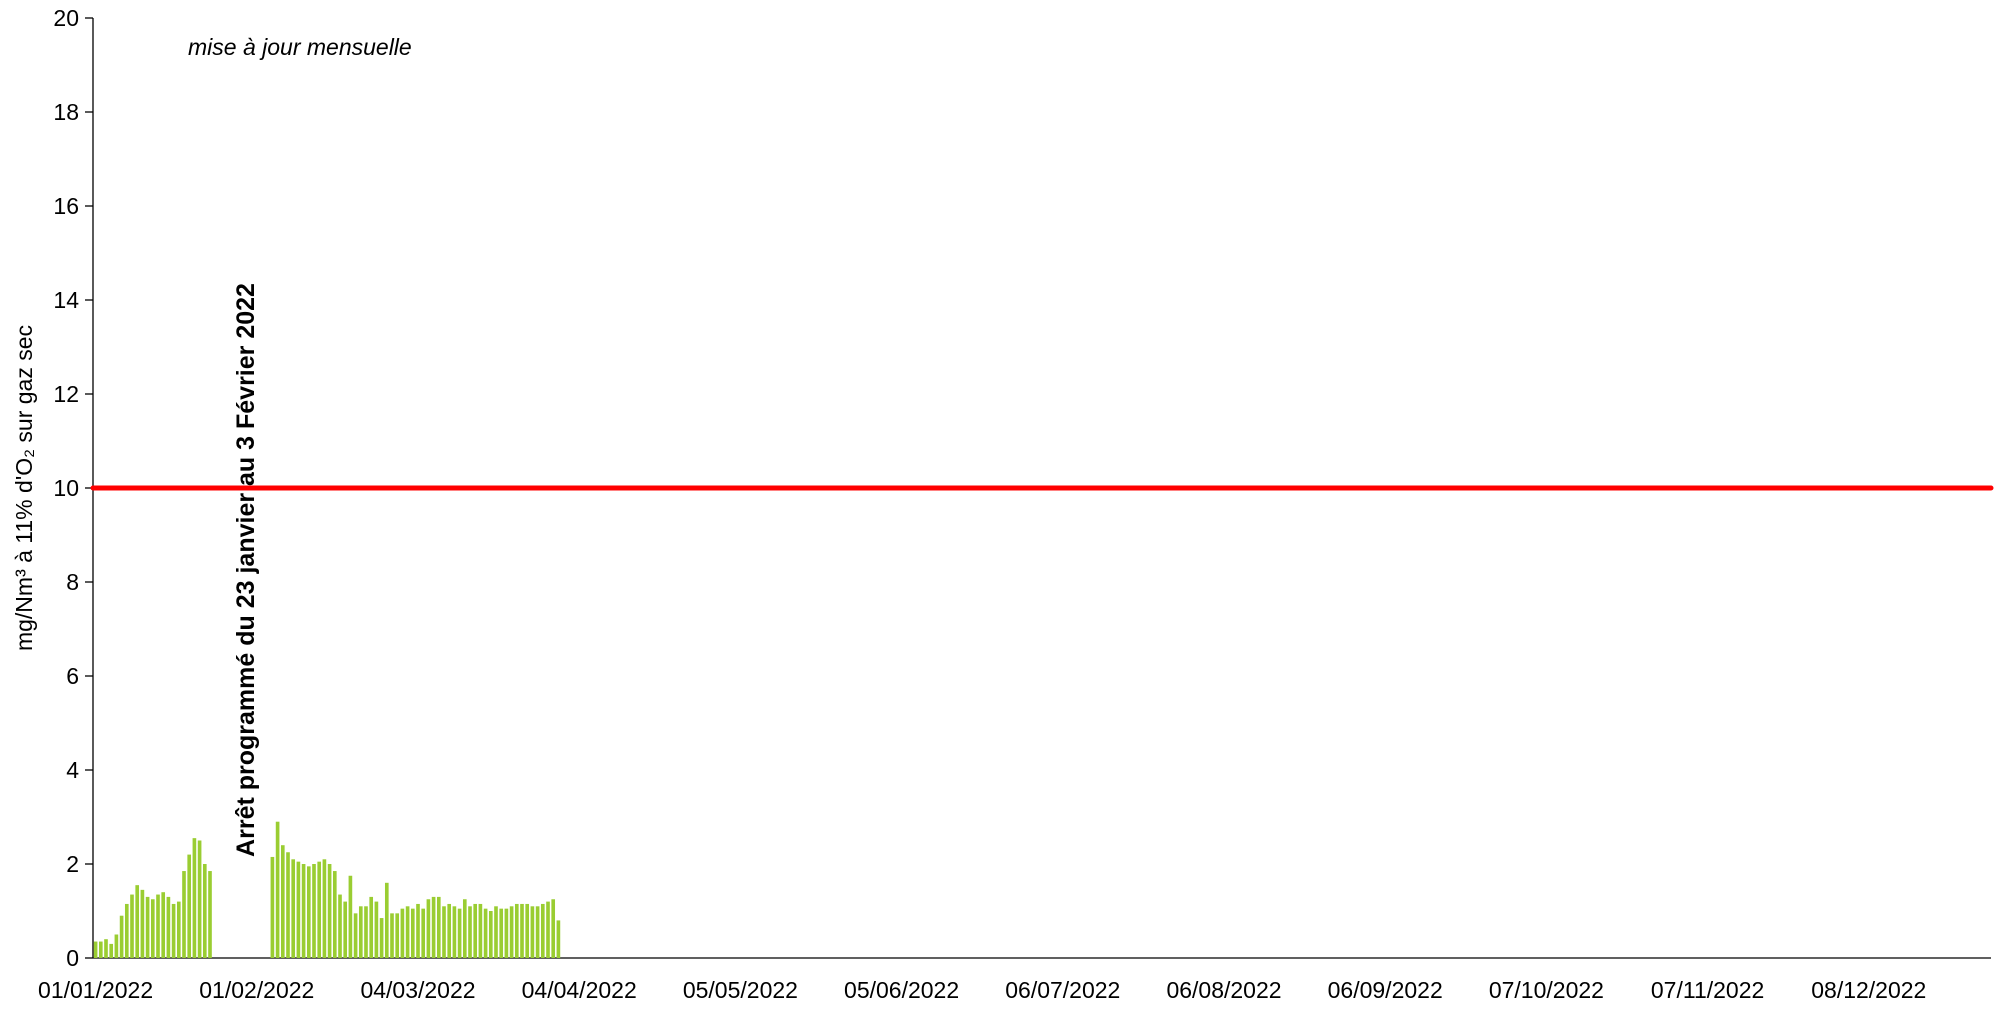  What do you see at coordinates (1707, 990) in the screenshot?
I see `x-tick-label: 07/11/2022` at bounding box center [1707, 990].